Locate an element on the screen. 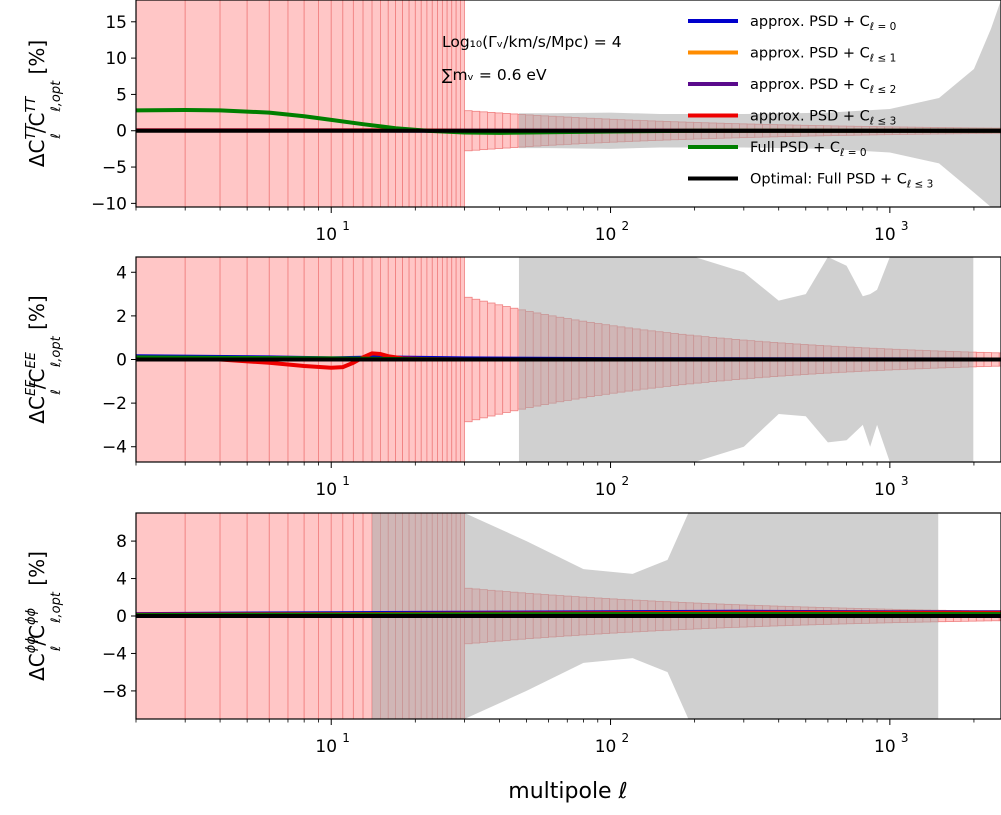 The width and height of the screenshot is (1001, 815). y-tick-label: 5 is located at coordinates (121, 95).